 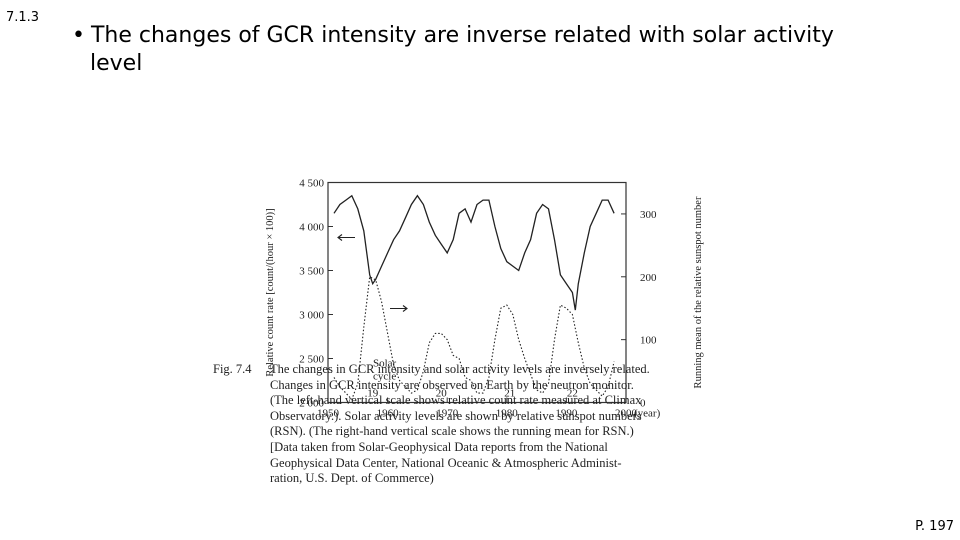 What do you see at coordinates (474, 338) in the screenshot?
I see `sunspot-running-mean-line` at bounding box center [474, 338].